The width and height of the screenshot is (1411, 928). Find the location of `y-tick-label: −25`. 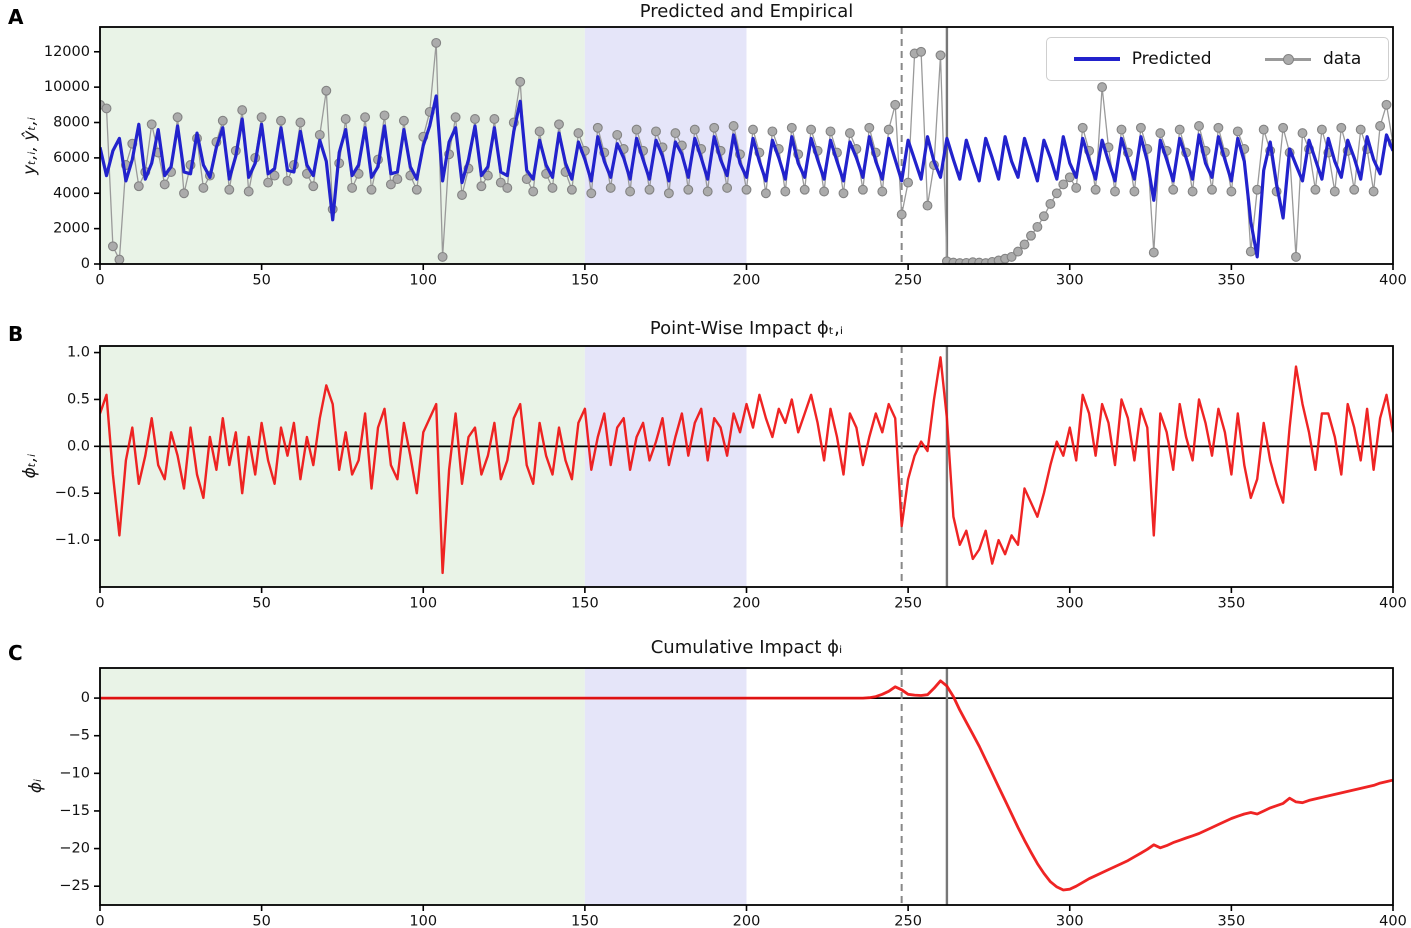

y-tick-label: −25 is located at coordinates (74, 886).